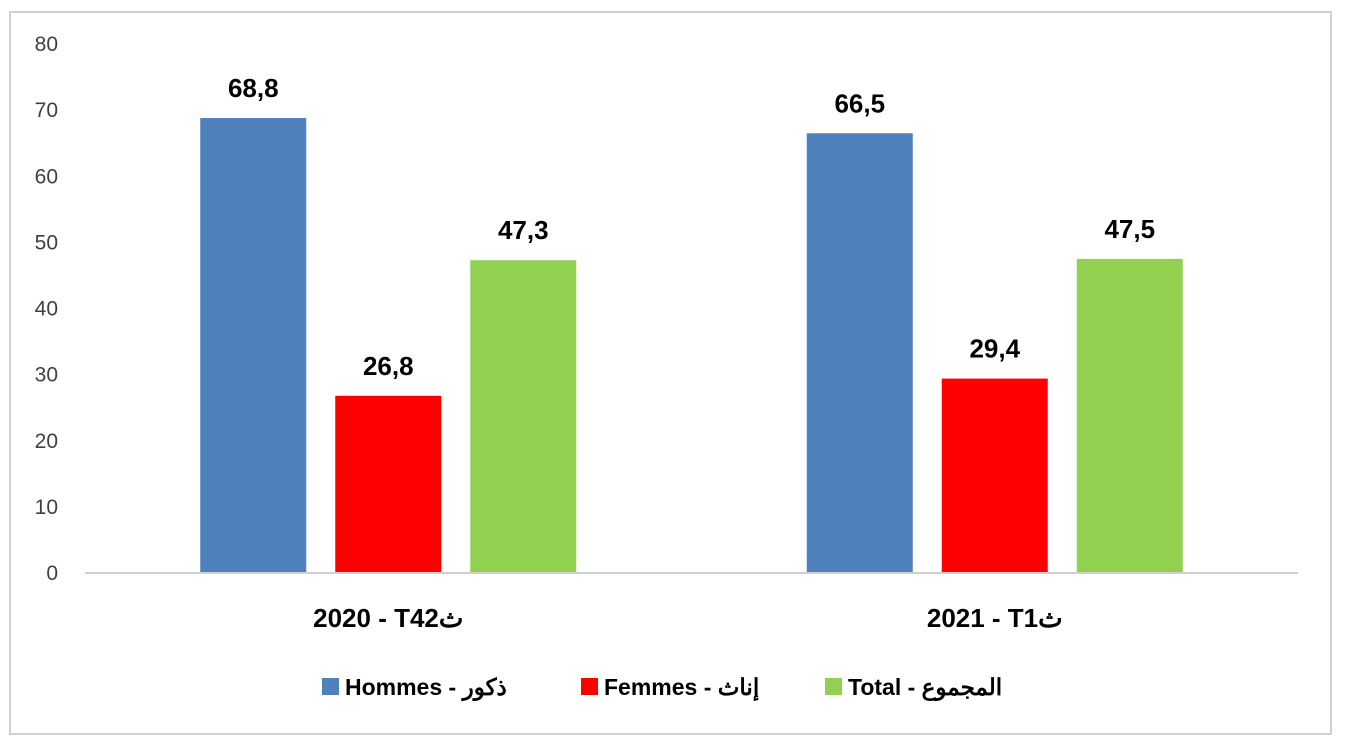  Describe the element at coordinates (925, 688) in the screenshot. I see `legend-label: Total - المجموع` at that location.